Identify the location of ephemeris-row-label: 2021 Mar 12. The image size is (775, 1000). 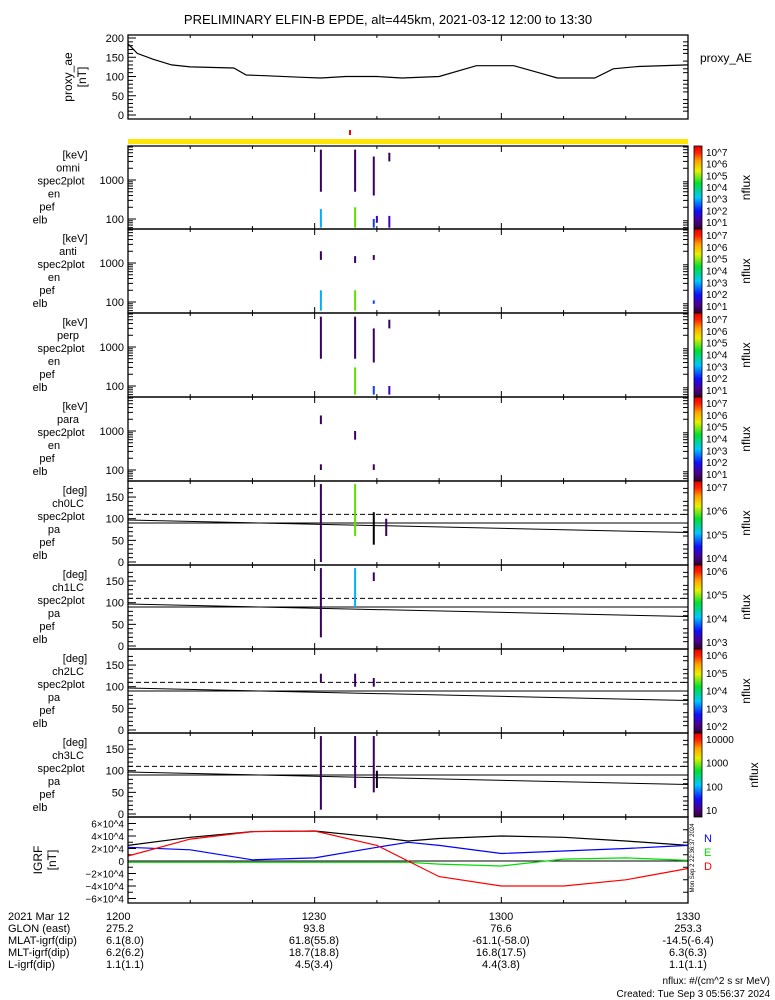
(39, 917).